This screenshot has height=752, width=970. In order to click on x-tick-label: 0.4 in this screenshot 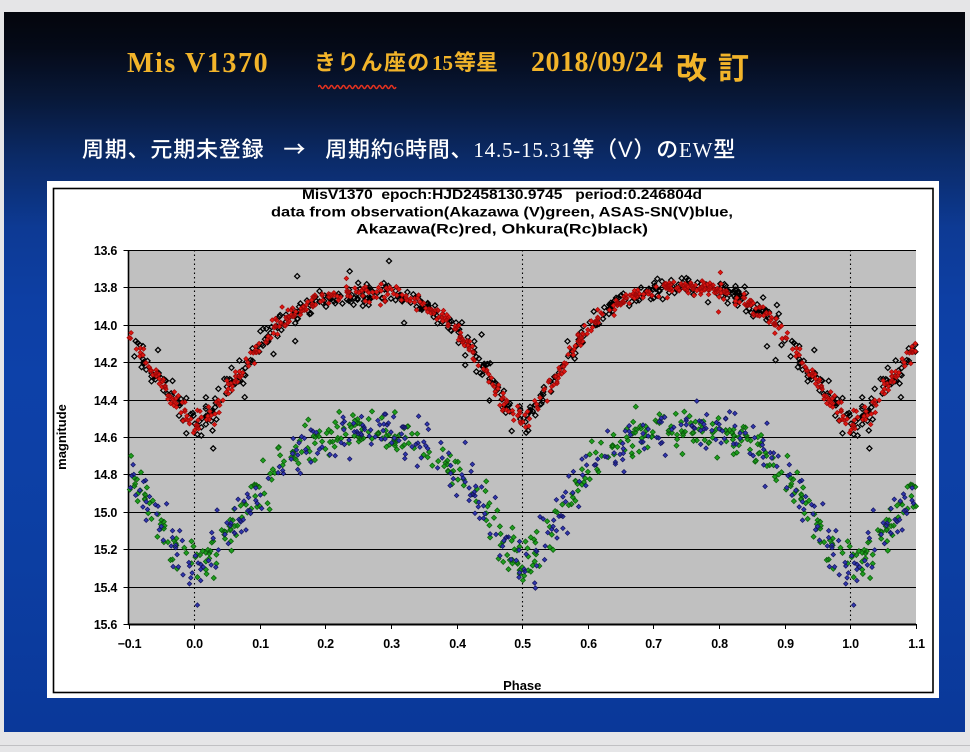, I will do `click(457, 644)`.